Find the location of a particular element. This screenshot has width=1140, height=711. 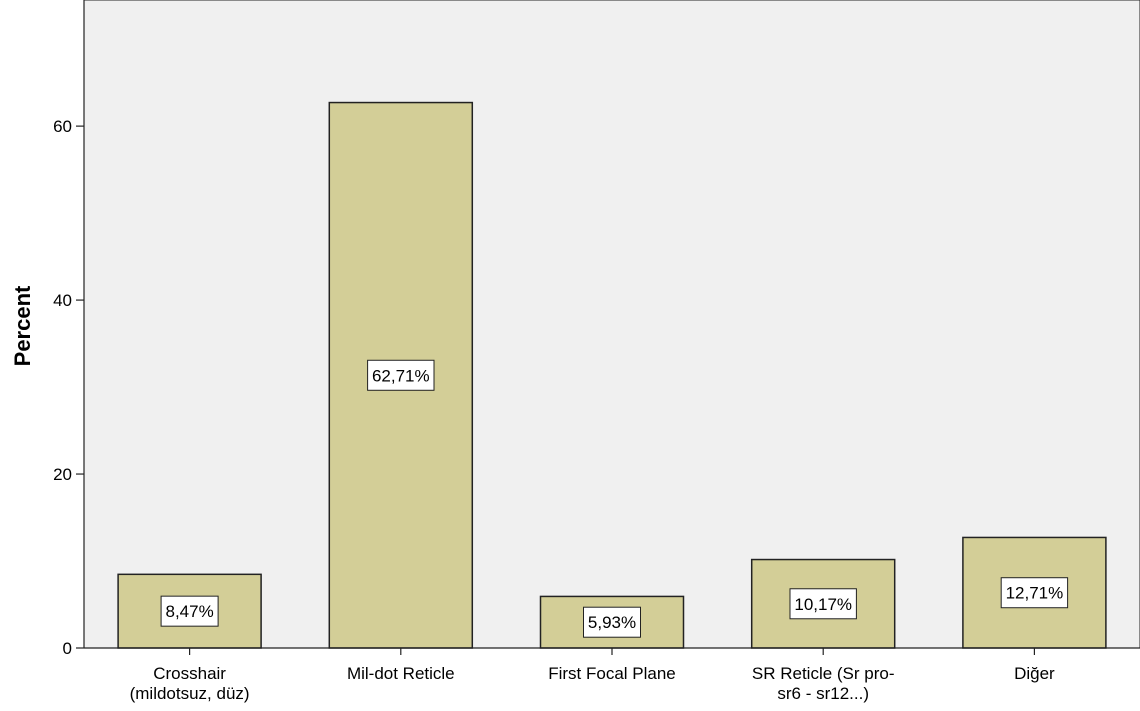

x-tick-label: Diğer is located at coordinates (1034, 673).